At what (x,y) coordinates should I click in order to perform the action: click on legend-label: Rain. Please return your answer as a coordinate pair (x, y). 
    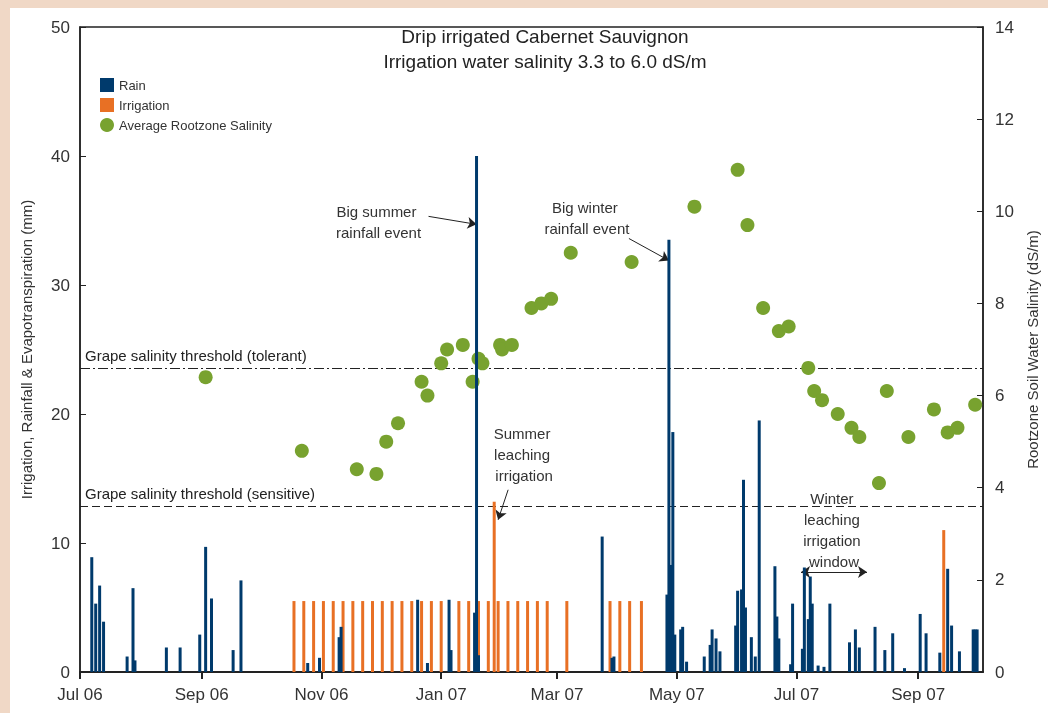
    Looking at the image, I should click on (132, 85).